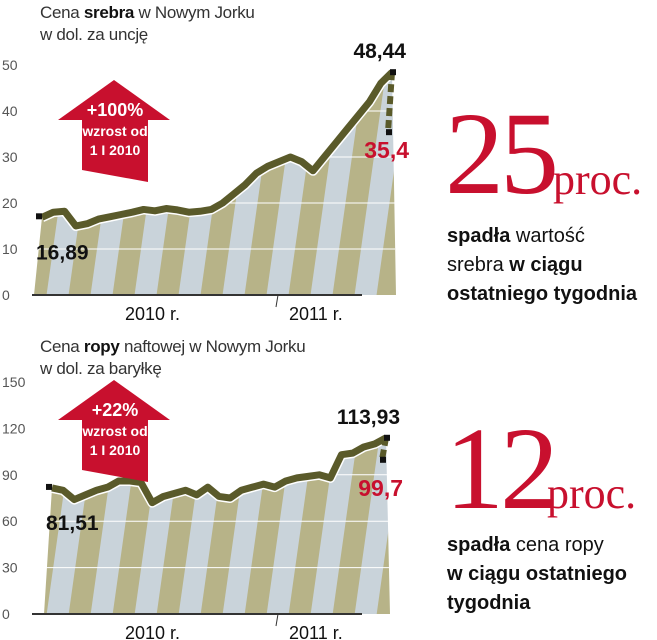 The height and width of the screenshot is (640, 657). What do you see at coordinates (502, 153) in the screenshot?
I see `silver-drop-number: 25` at bounding box center [502, 153].